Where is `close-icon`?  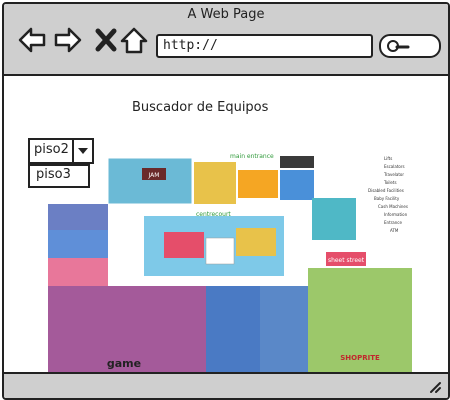 close-icon is located at coordinates (106, 40).